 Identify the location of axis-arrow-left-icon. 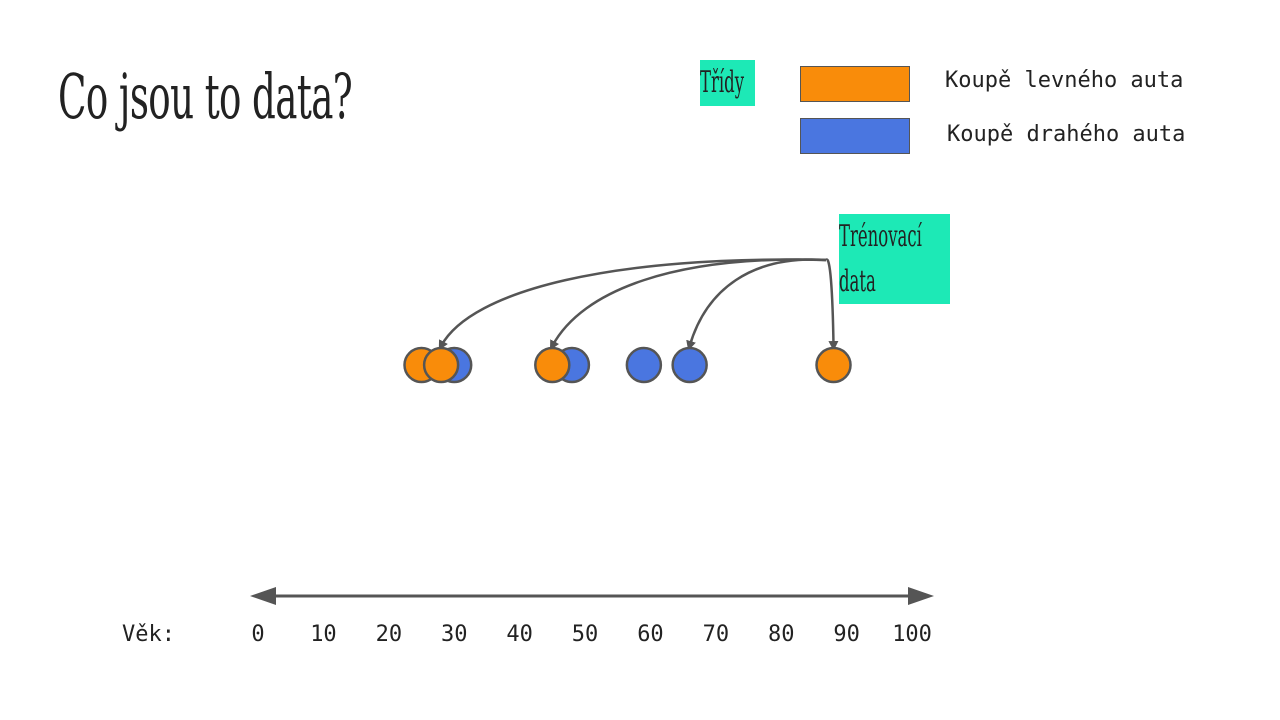
(263, 596).